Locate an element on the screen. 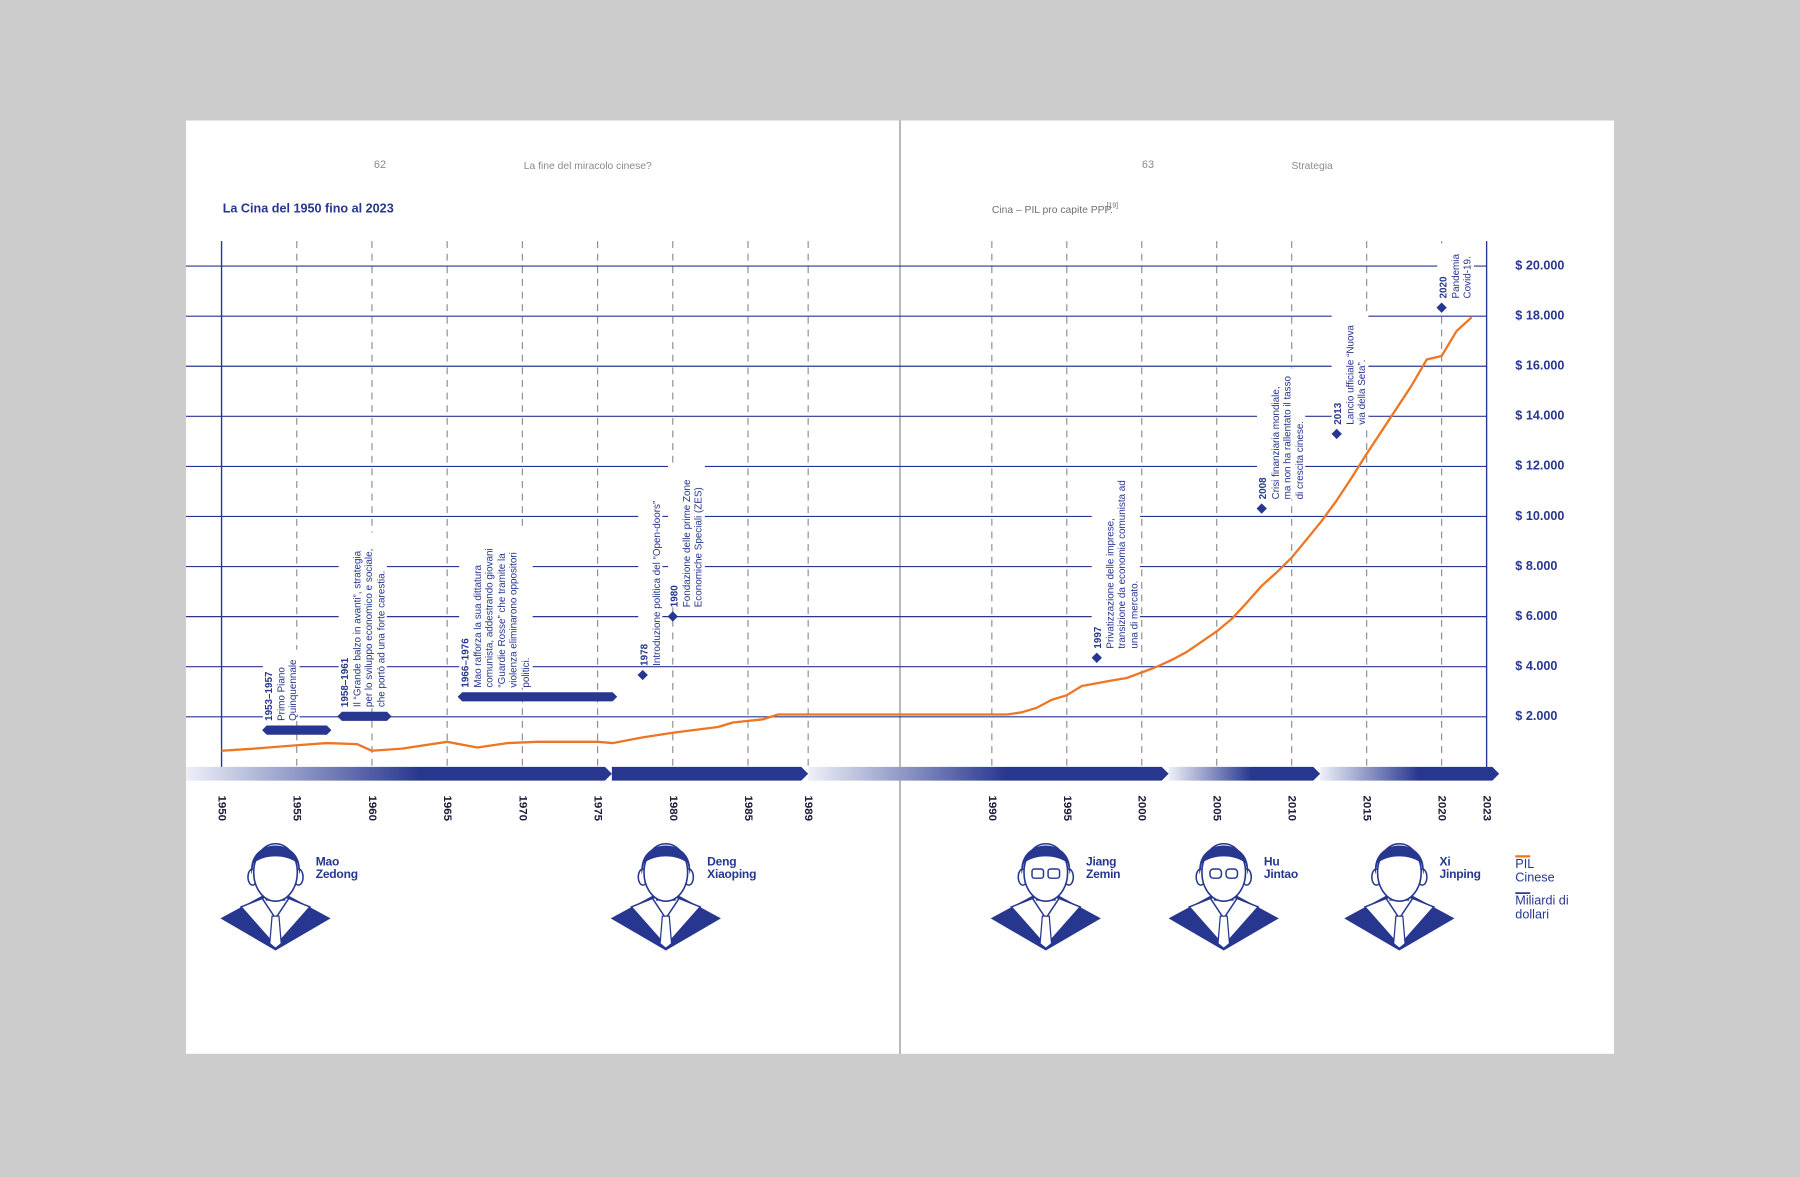 This screenshot has width=1800, height=1177. x-tick-label: 1955 is located at coordinates (297, 809).